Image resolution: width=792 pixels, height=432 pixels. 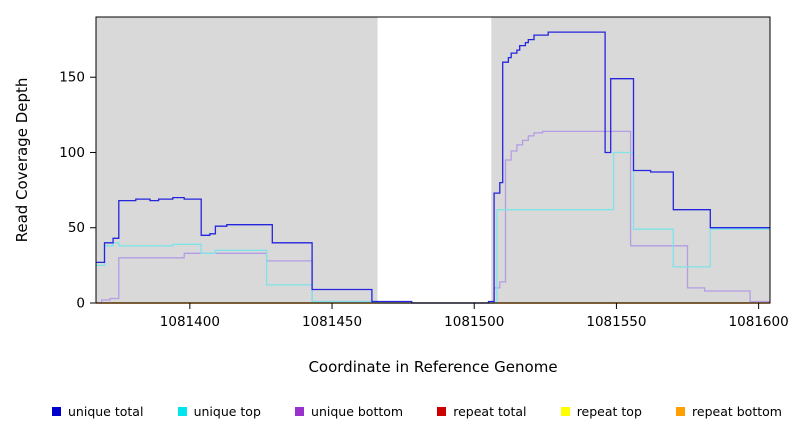 I want to click on unmasked-region, so click(x=434, y=160).